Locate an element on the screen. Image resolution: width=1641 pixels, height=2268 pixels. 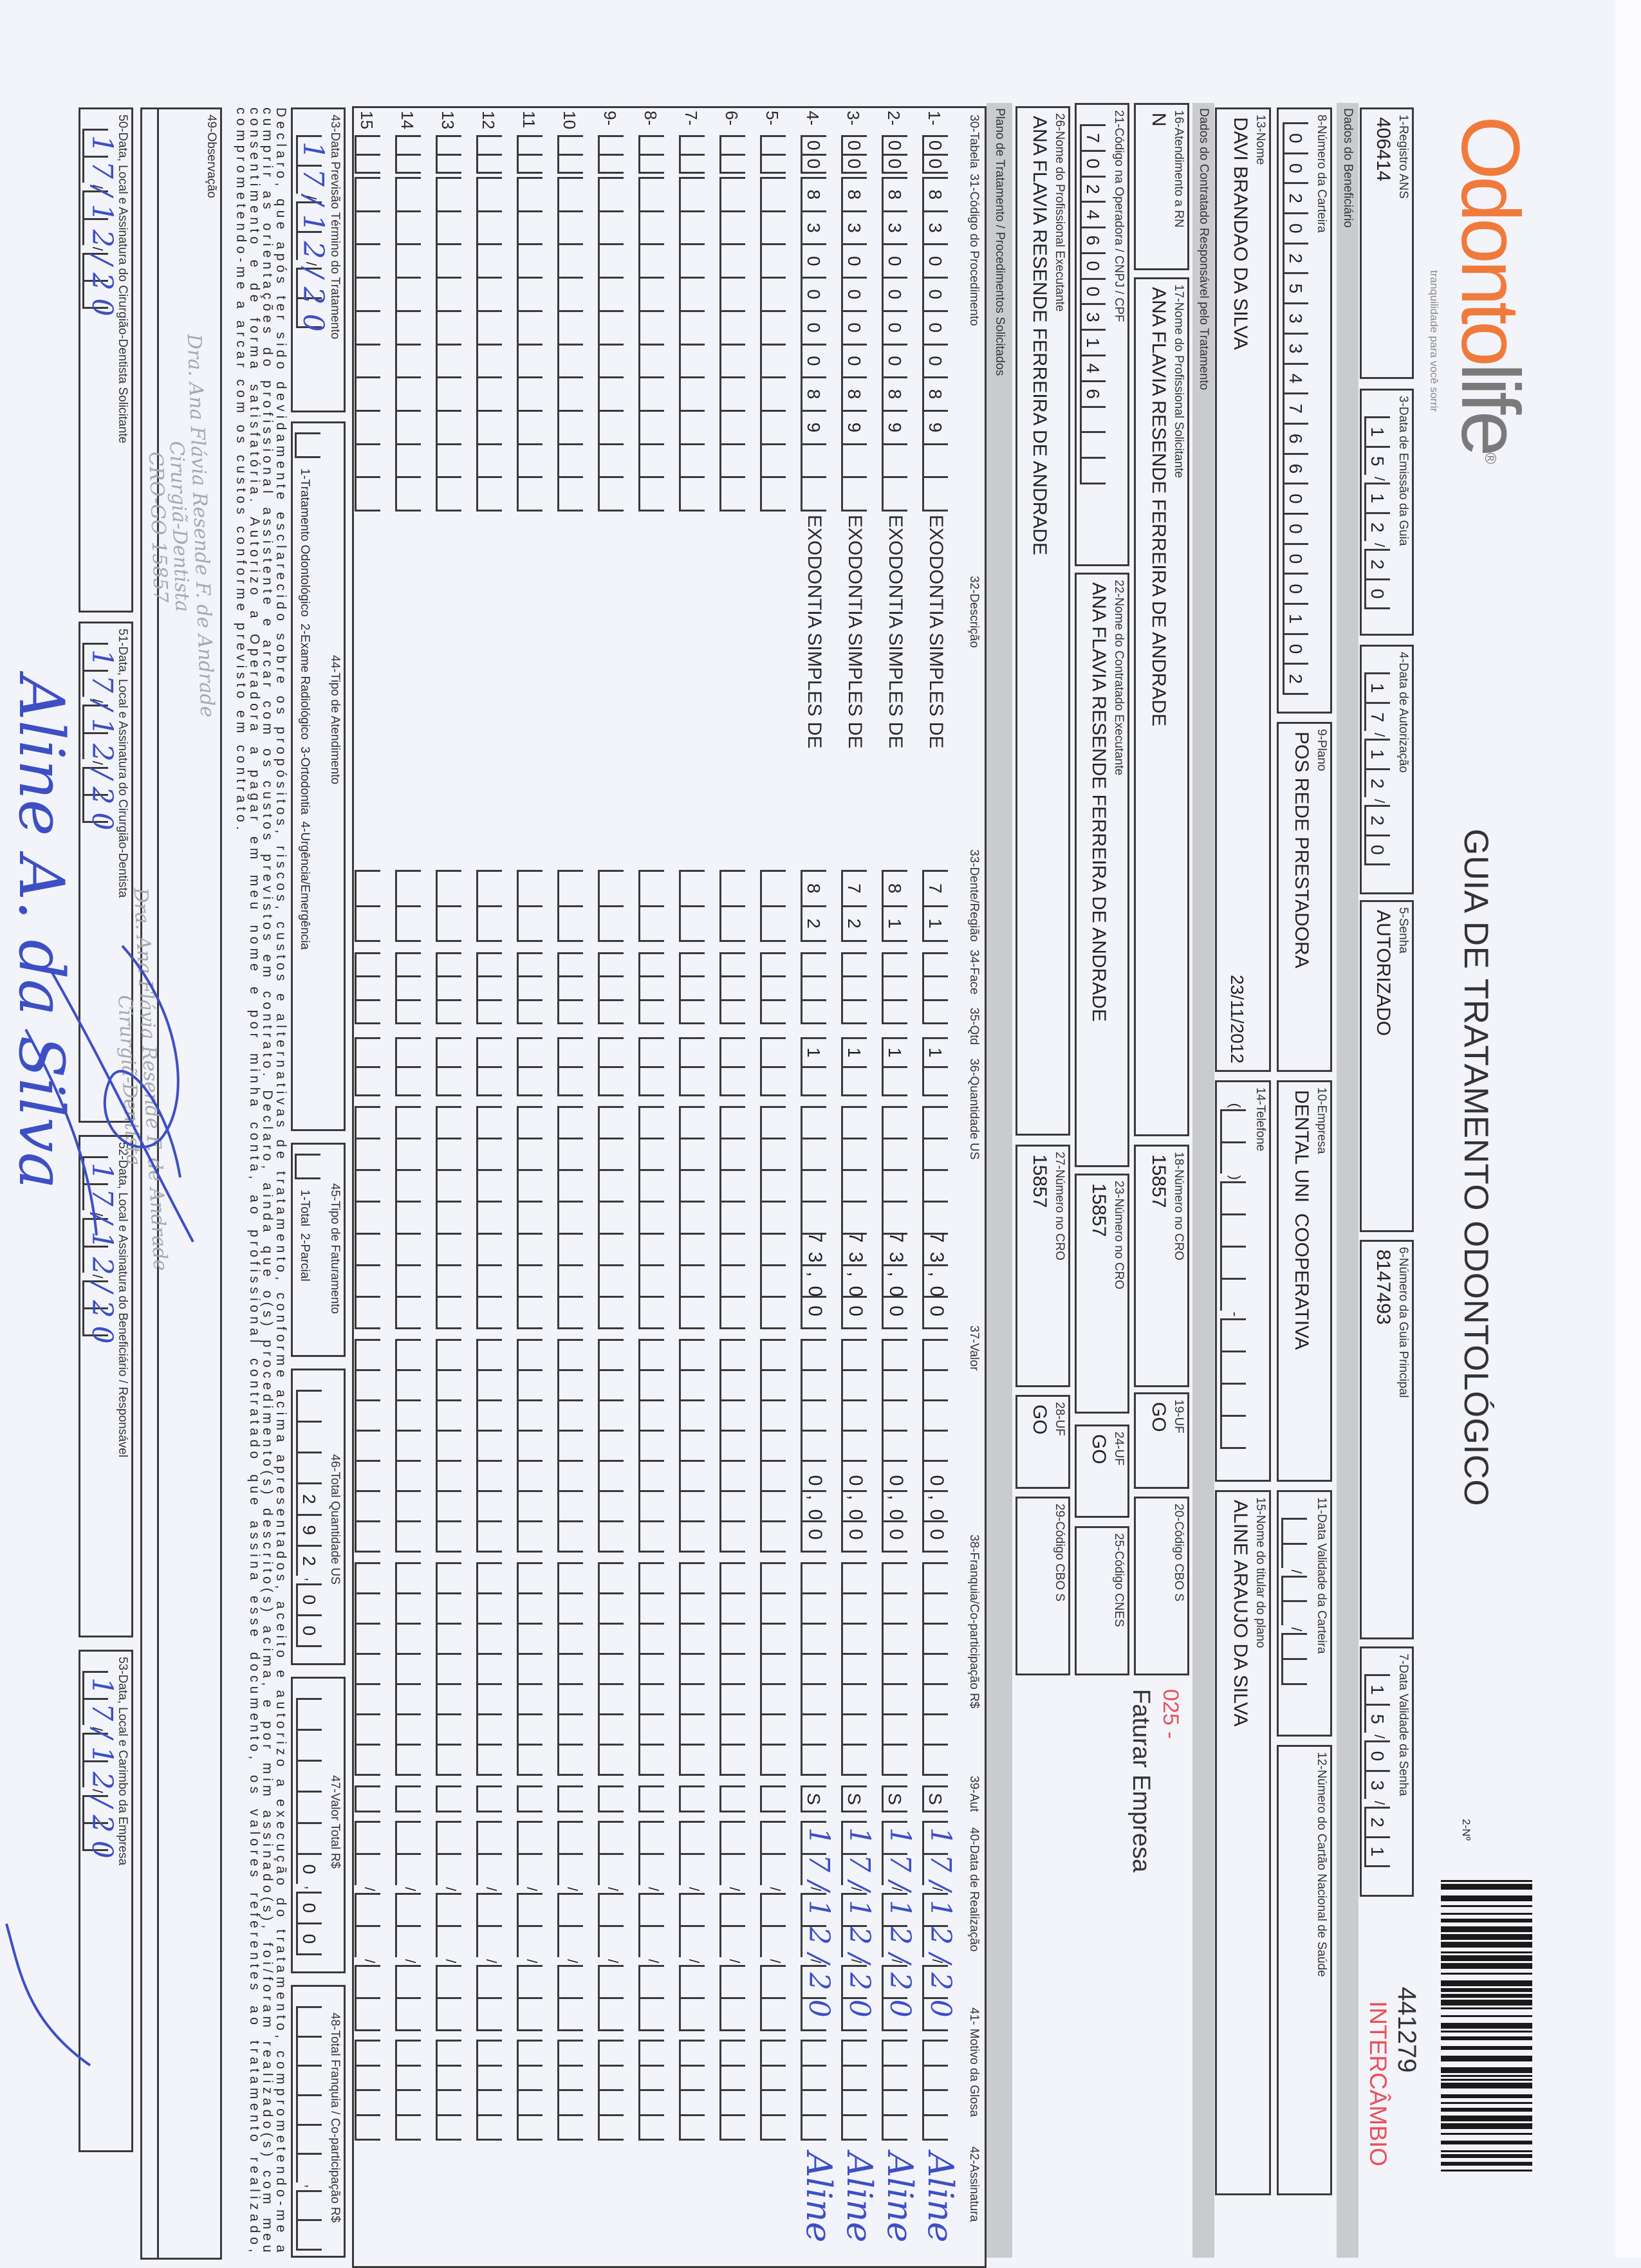
field-uf-executante: 28-UF GO is located at coordinates (1042, 1442).